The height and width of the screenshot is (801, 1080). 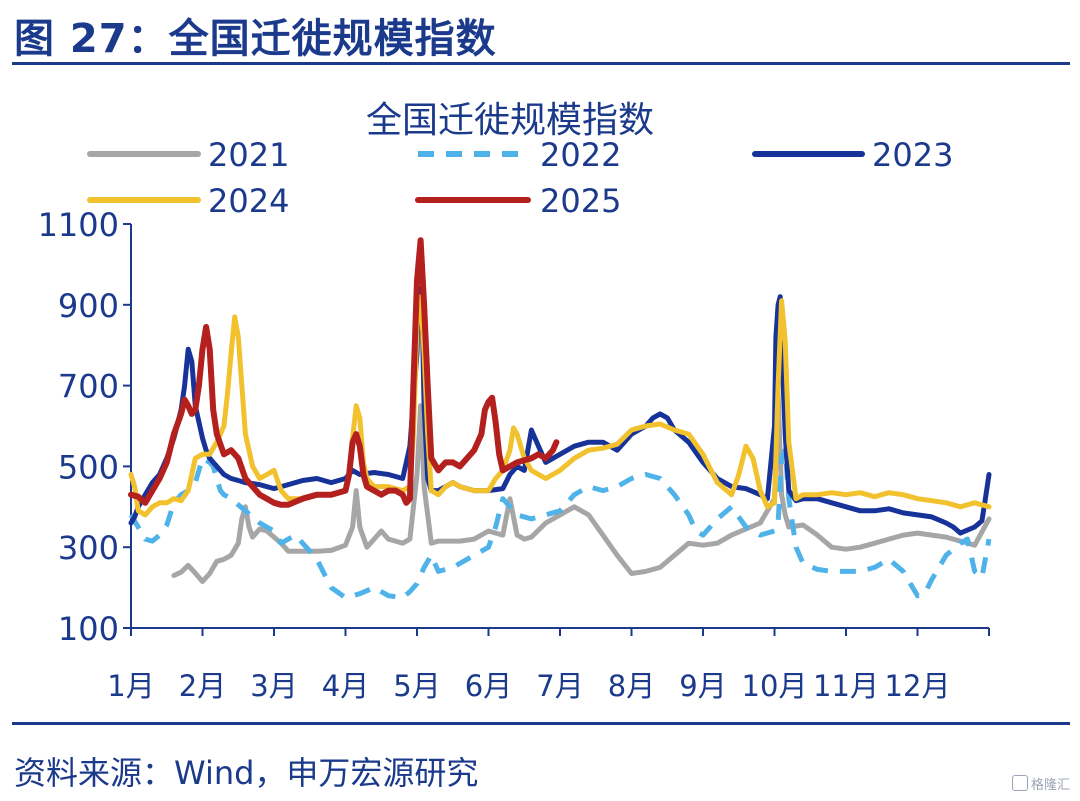 What do you see at coordinates (1019, 783) in the screenshot?
I see `watermark-logo-icon` at bounding box center [1019, 783].